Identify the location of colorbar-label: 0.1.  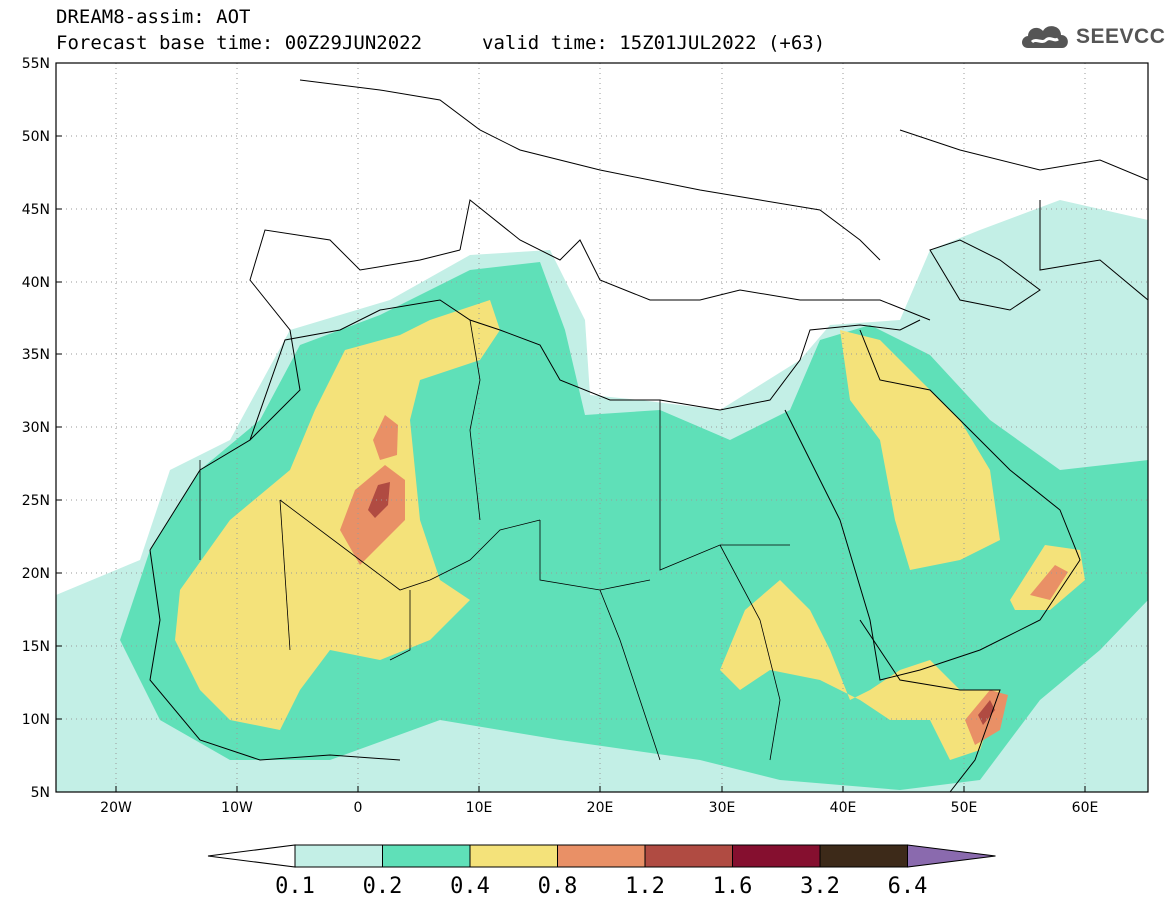
(295, 886).